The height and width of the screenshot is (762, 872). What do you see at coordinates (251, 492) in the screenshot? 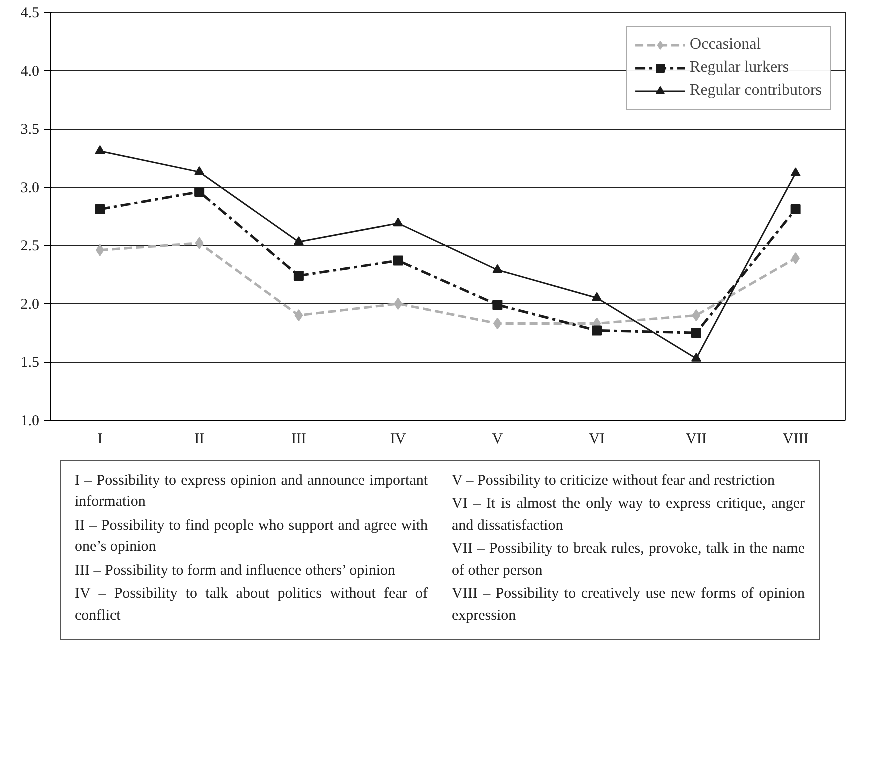
I see `text: I – Possibility to express opinion and announce important information` at bounding box center [251, 492].